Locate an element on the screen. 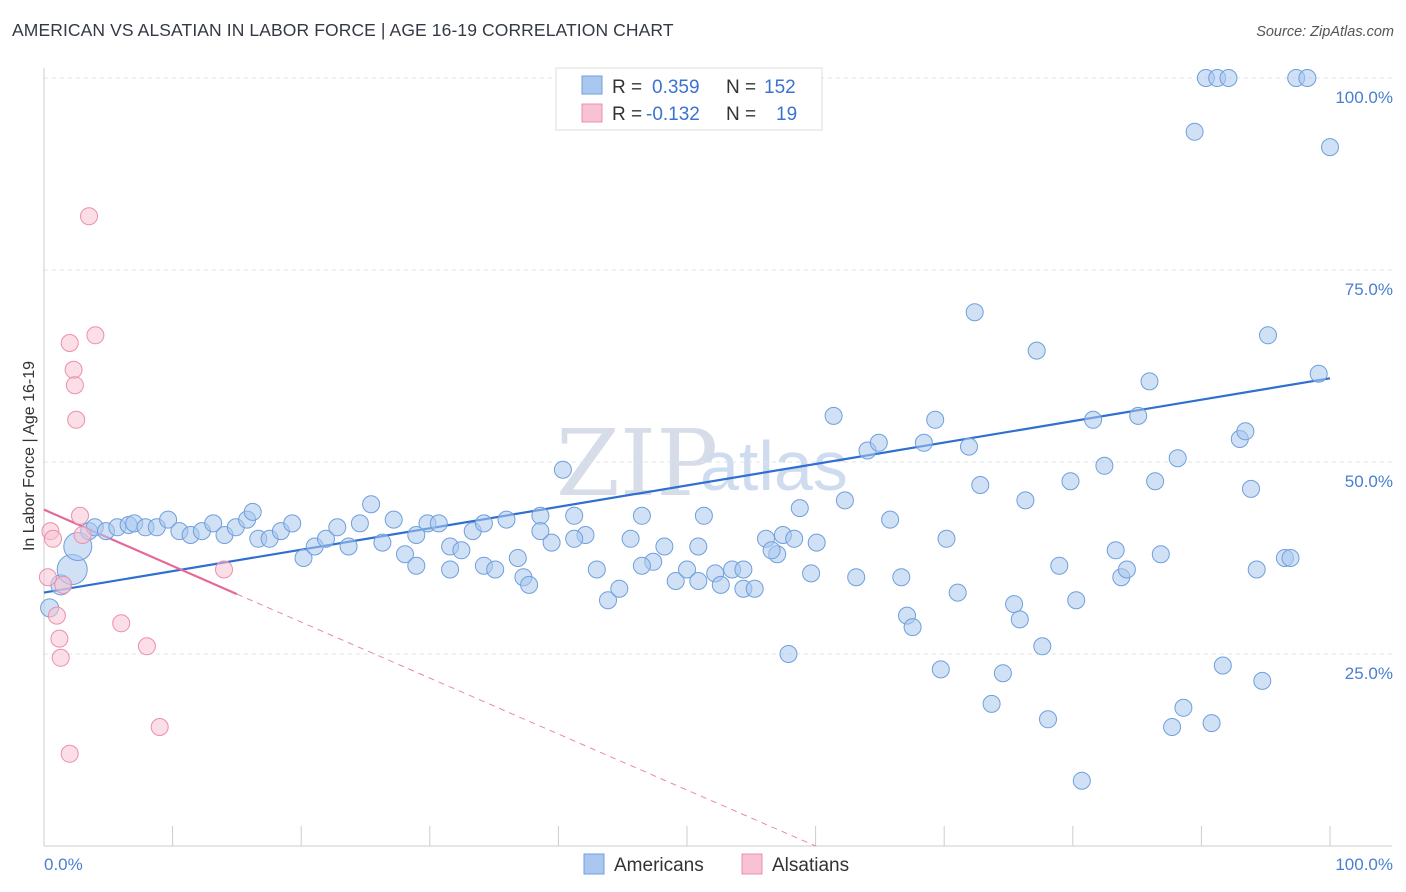 Image resolution: width=1406 pixels, height=892 pixels. trend-line-alsatians-extrapolated is located at coordinates (526, 720).